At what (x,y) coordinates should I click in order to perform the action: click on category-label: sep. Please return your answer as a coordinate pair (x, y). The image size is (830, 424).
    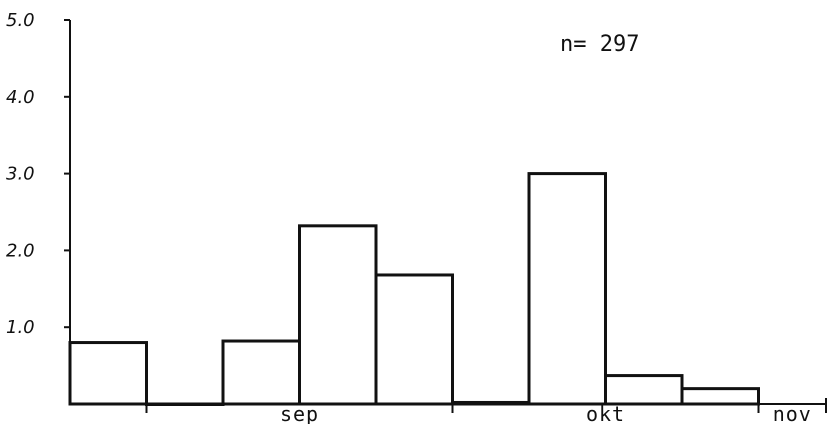
    Looking at the image, I should click on (299, 413).